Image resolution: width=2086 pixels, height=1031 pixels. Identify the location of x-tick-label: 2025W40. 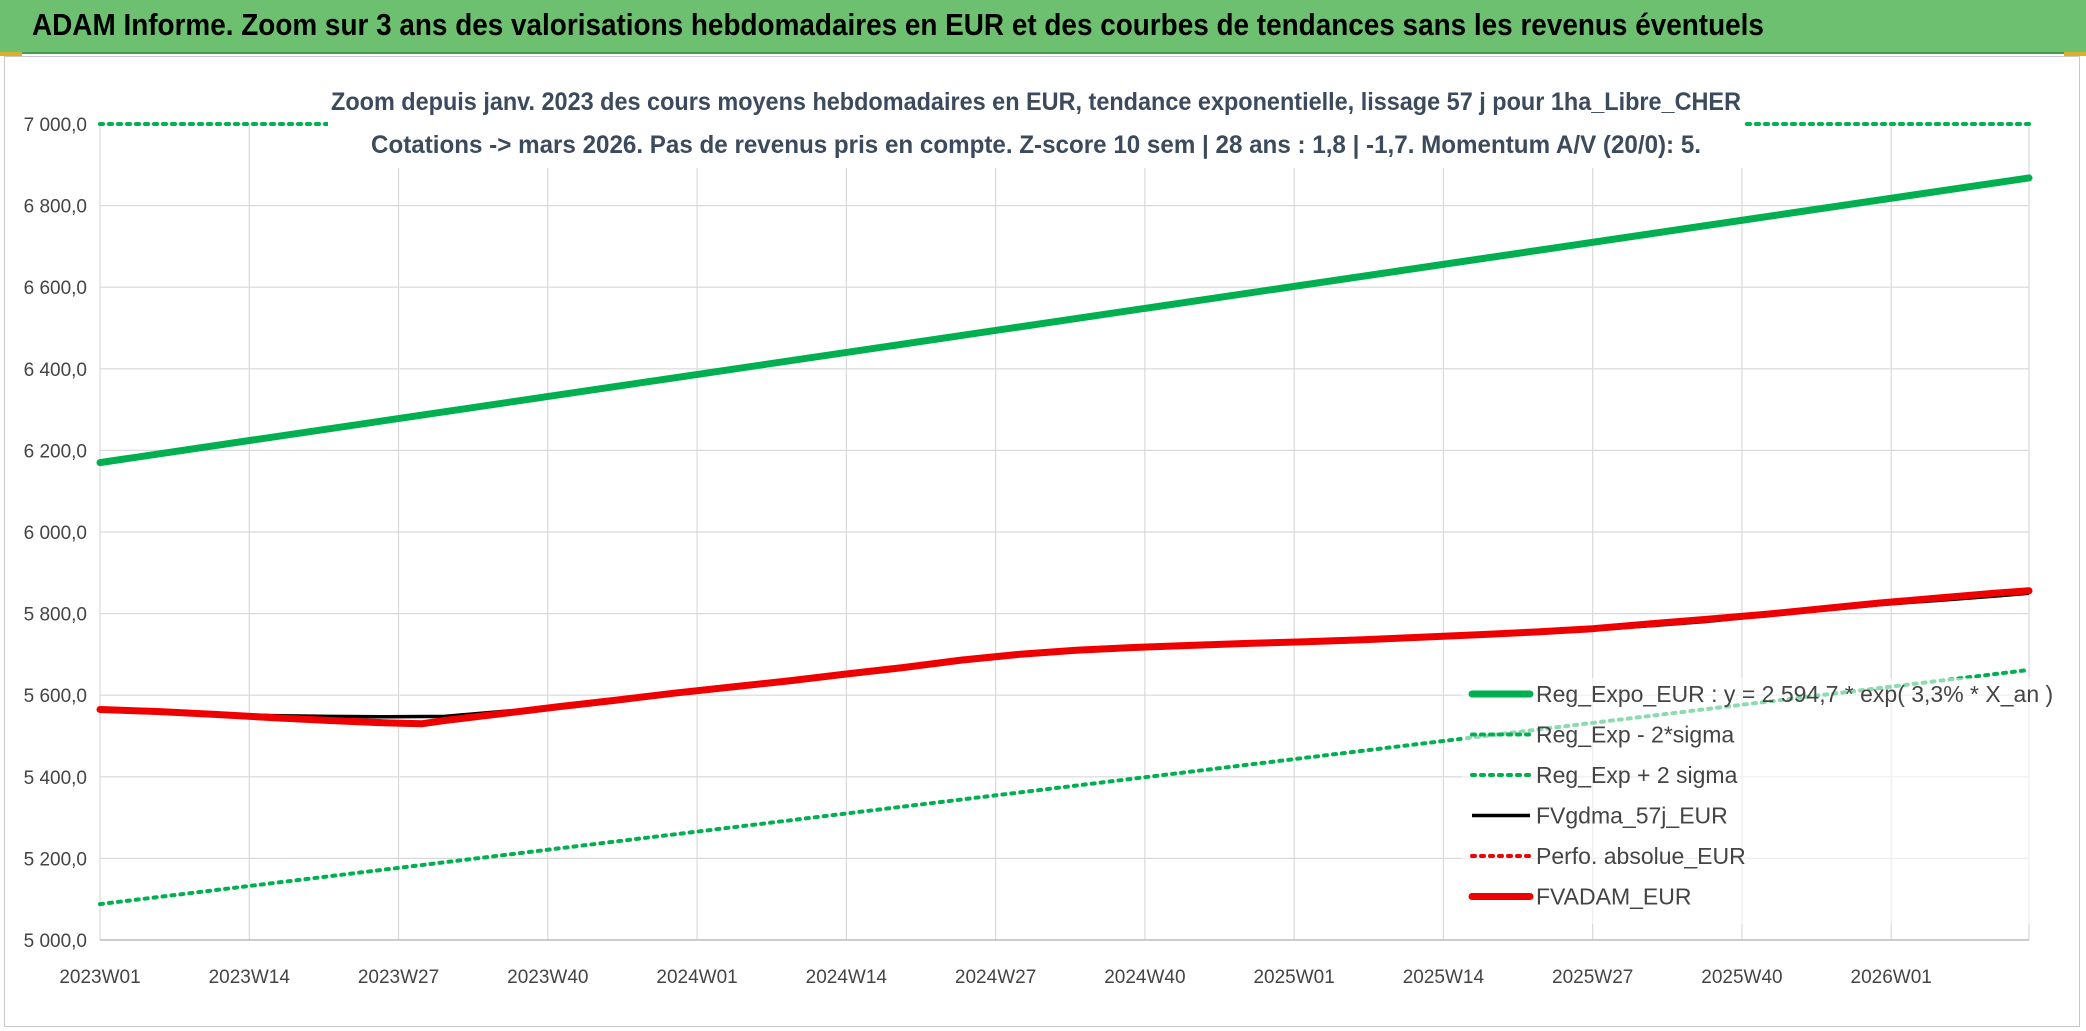
(1741, 977).